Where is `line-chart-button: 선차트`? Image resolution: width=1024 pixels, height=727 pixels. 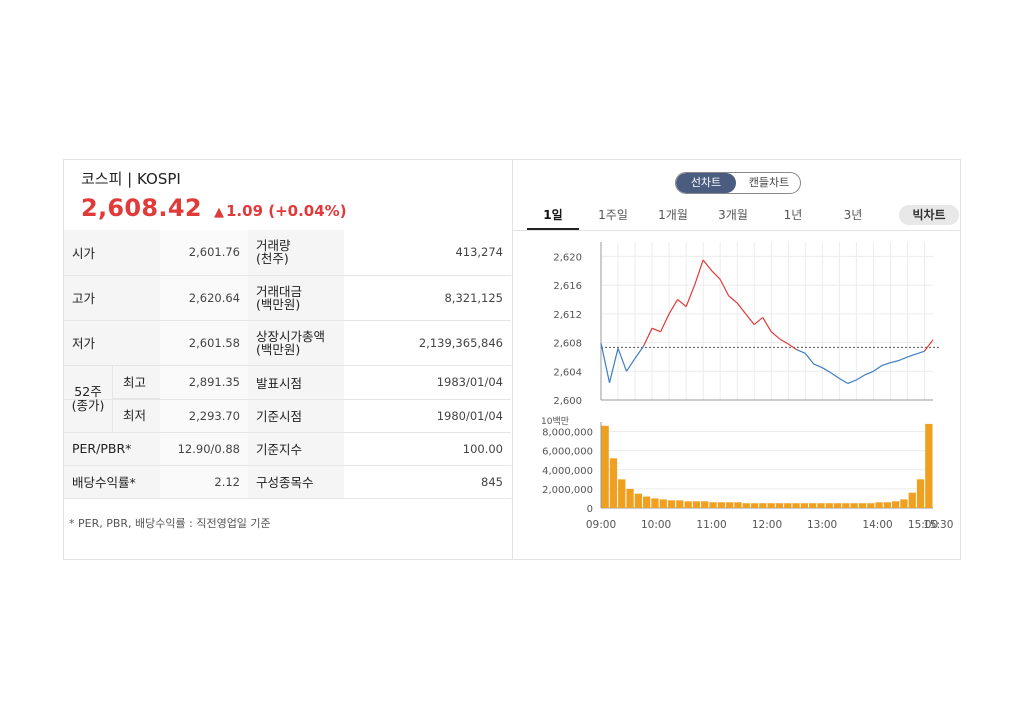
line-chart-button: 선차트 is located at coordinates (706, 183).